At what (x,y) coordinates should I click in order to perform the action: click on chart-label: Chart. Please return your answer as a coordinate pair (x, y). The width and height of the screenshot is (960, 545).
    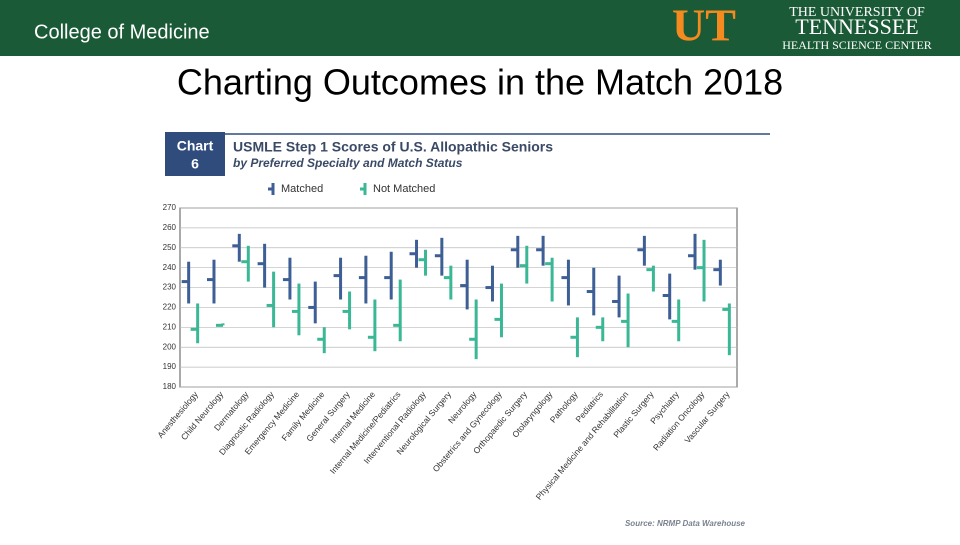
    Looking at the image, I should click on (195, 146).